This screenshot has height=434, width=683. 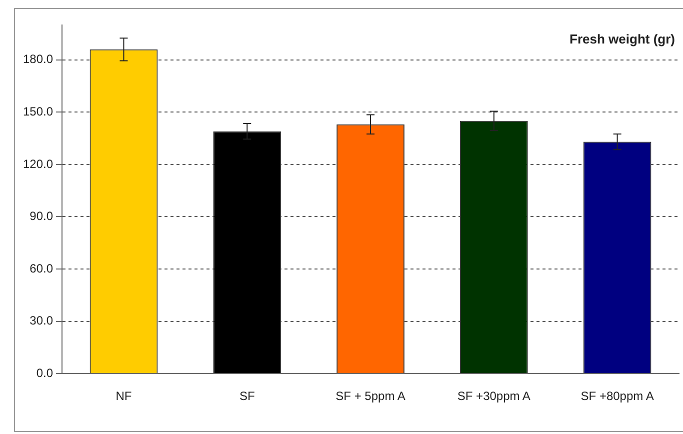 What do you see at coordinates (38, 59) in the screenshot?
I see `y-tick-label: 180.0` at bounding box center [38, 59].